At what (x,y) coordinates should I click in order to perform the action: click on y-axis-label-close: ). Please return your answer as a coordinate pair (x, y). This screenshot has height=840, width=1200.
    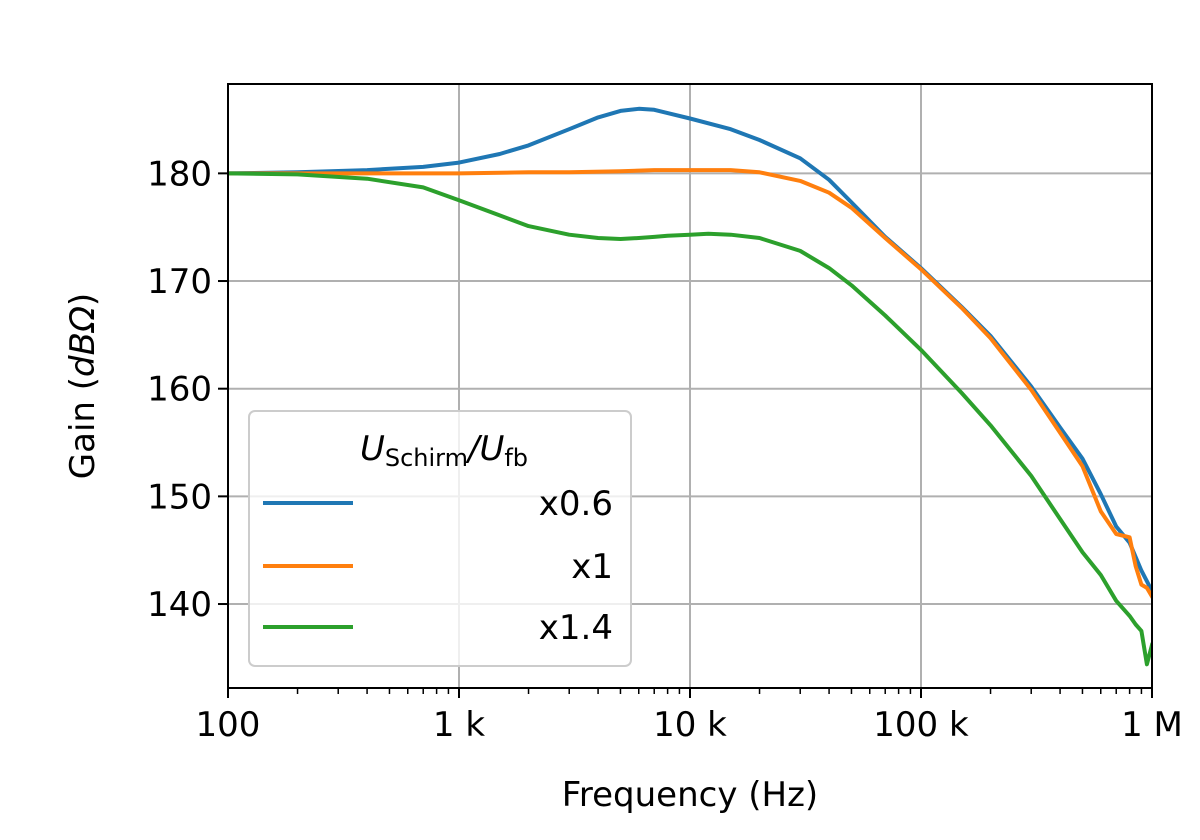
    Looking at the image, I should click on (83, 299).